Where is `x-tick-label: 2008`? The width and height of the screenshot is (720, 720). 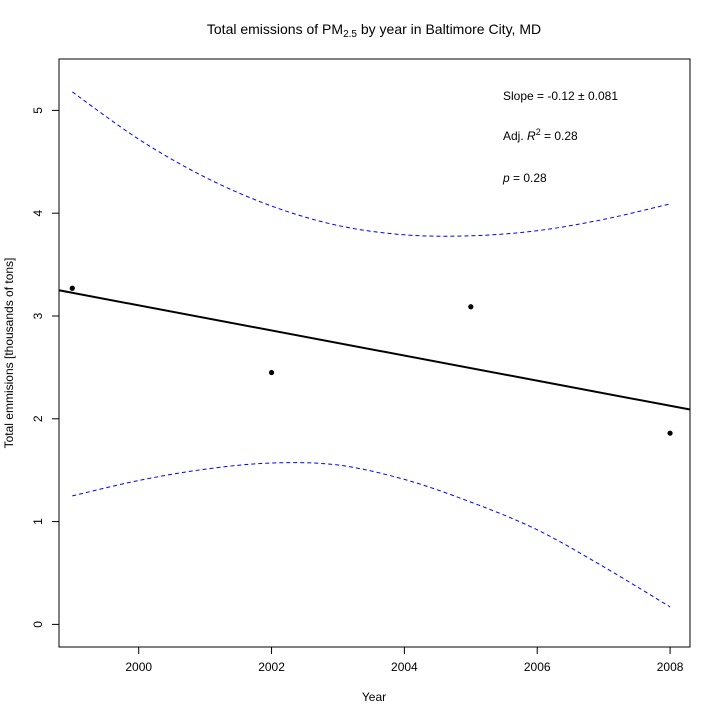 x-tick-label: 2008 is located at coordinates (670, 667).